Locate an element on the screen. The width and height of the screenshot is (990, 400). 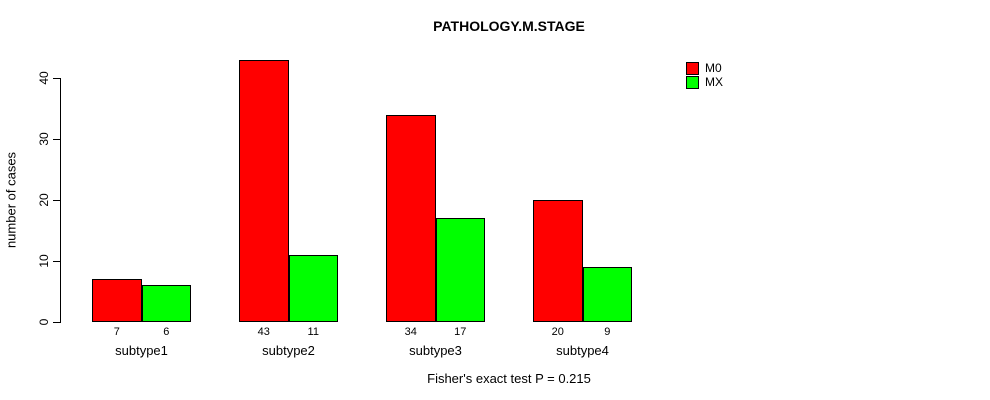
bar-value-label: 7 is located at coordinates (116, 332).